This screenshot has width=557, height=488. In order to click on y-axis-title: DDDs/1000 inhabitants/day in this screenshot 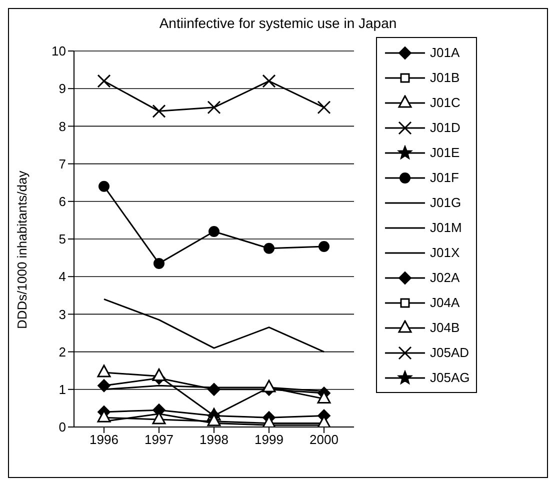, I will do `click(22, 249)`.